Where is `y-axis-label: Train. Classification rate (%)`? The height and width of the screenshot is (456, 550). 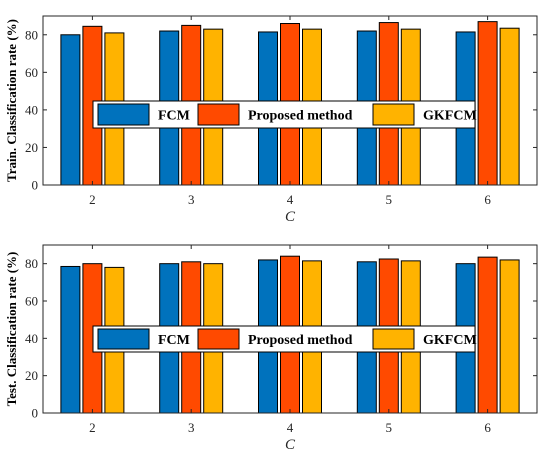
y-axis-label: Train. Classification rate (%) is located at coordinates (11, 100).